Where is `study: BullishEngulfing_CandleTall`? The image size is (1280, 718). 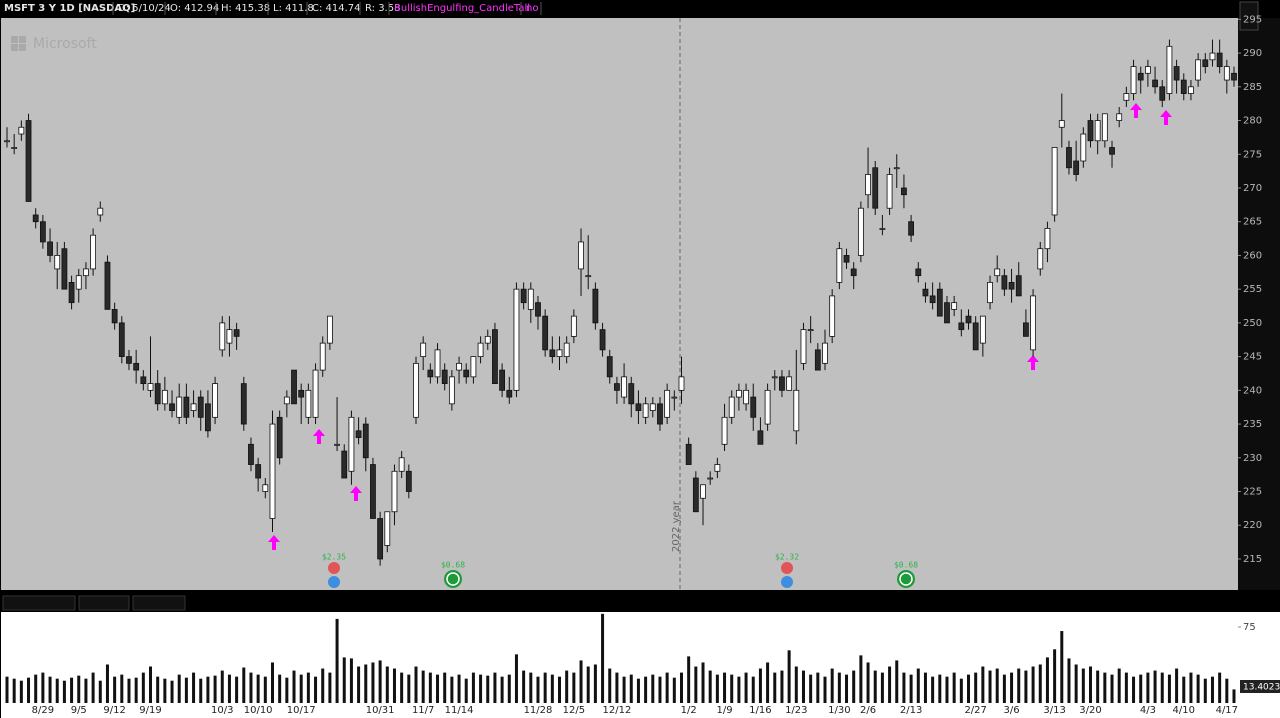
study: BullishEngulfing_CandleTall is located at coordinates (462, 8).